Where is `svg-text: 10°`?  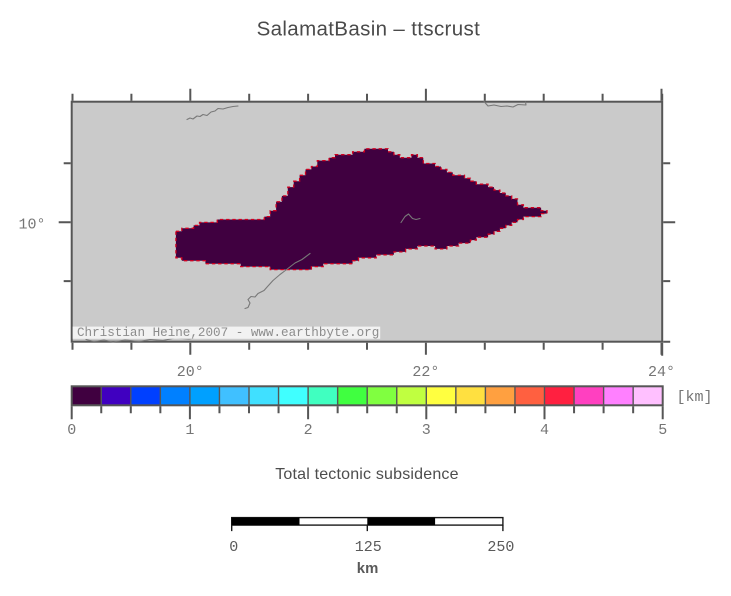
svg-text: 10° is located at coordinates (31, 225).